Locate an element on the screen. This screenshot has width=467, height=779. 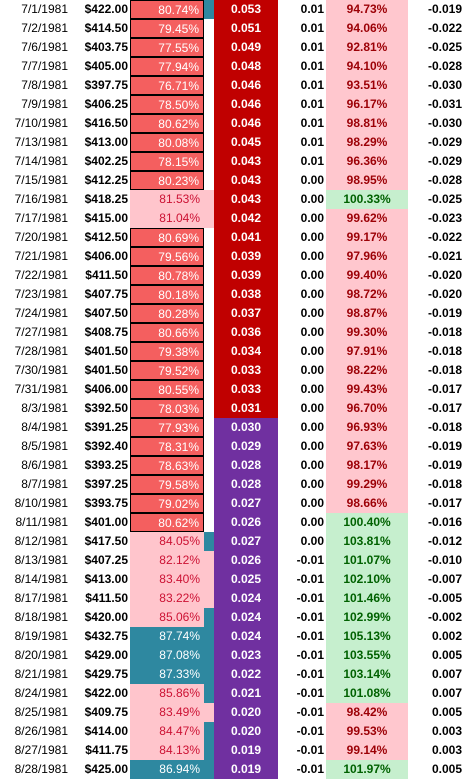
price-cell: $425.00 is located at coordinates (106, 769).